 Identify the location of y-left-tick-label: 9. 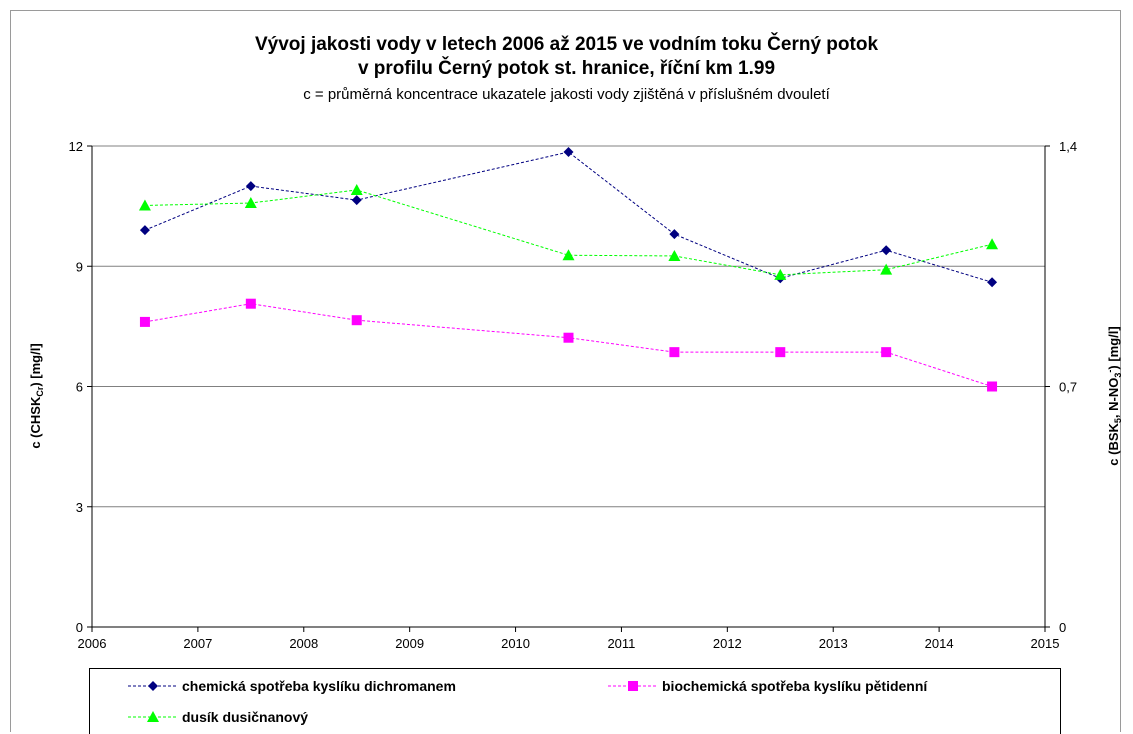
(79, 266).